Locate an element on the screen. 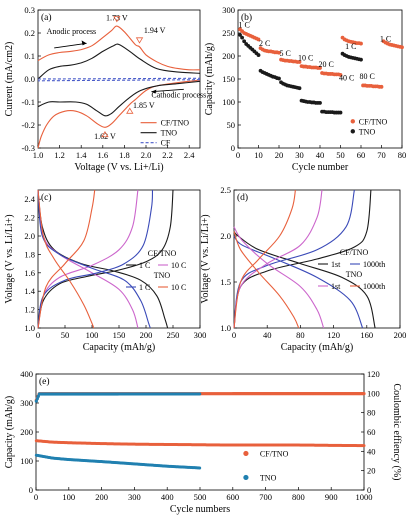 The height and width of the screenshot is (518, 411). capacity-point is located at coordinates (200, 468).